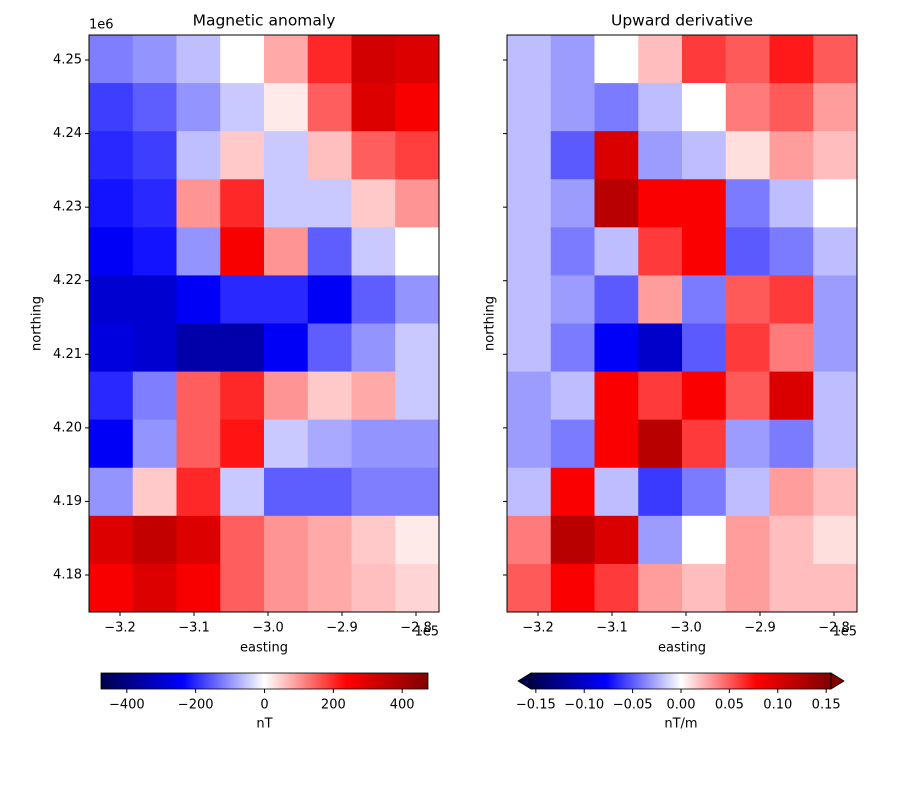  What do you see at coordinates (760, 628) in the screenshot?
I see `x-tick-label: −2.9` at bounding box center [760, 628].